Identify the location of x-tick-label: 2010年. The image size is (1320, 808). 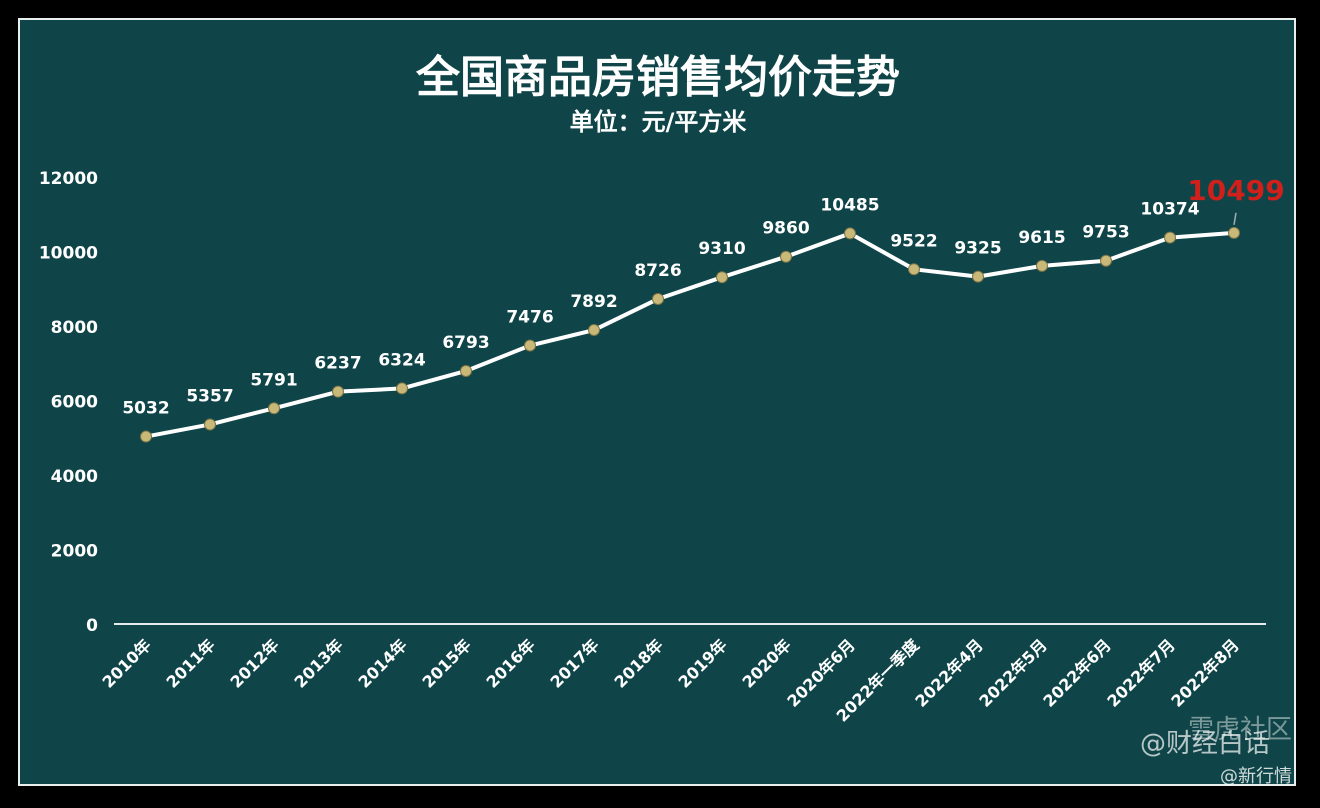
(127, 663).